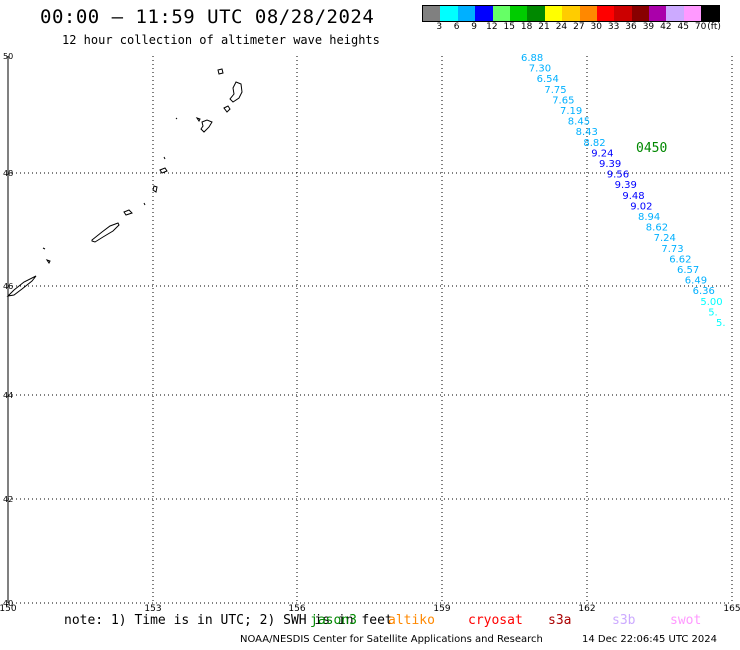  What do you see at coordinates (649, 639) in the screenshot?
I see `generation-timestamp: 14 Dec 22:06:45 UTC 2024` at bounding box center [649, 639].